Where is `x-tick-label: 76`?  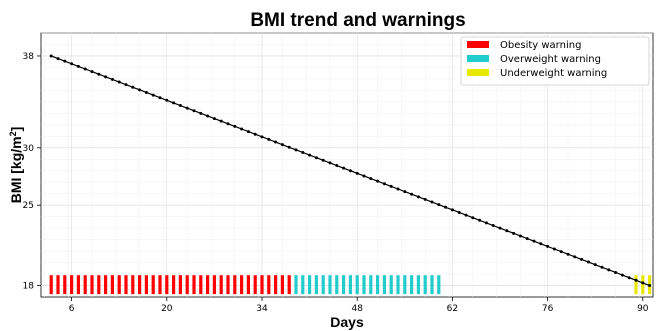 x-tick-label: 76 is located at coordinates (548, 309).